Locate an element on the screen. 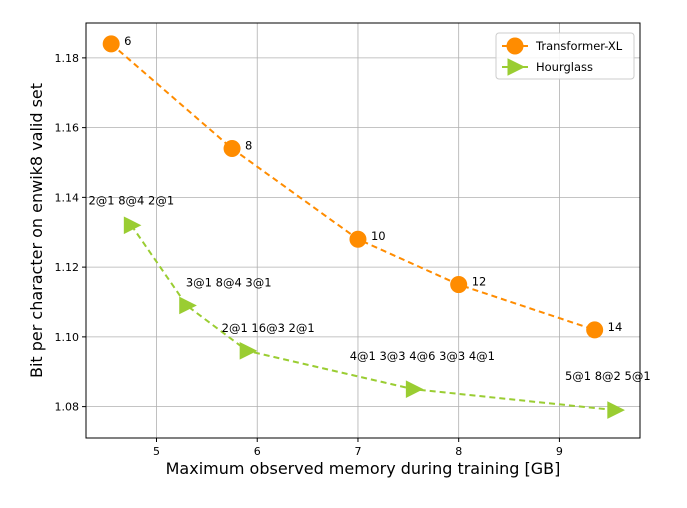 The height and width of the screenshot is (508, 687). x-tick-label: 5 is located at coordinates (156, 451).